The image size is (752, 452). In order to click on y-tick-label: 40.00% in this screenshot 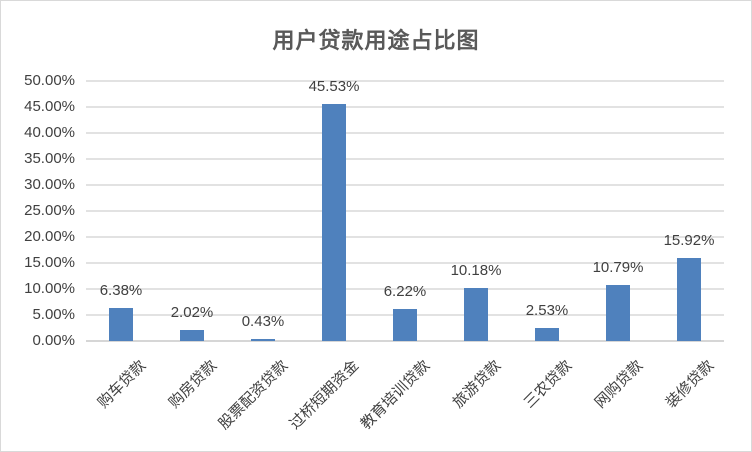, I will do `click(49, 132)`.